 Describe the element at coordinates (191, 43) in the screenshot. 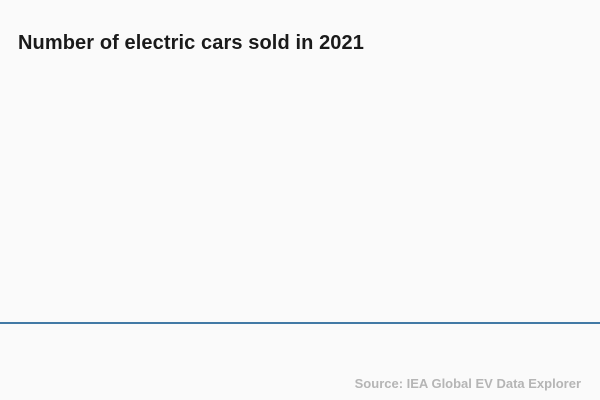

I see `chart-title: Number of electric cars sold in 2021` at that location.